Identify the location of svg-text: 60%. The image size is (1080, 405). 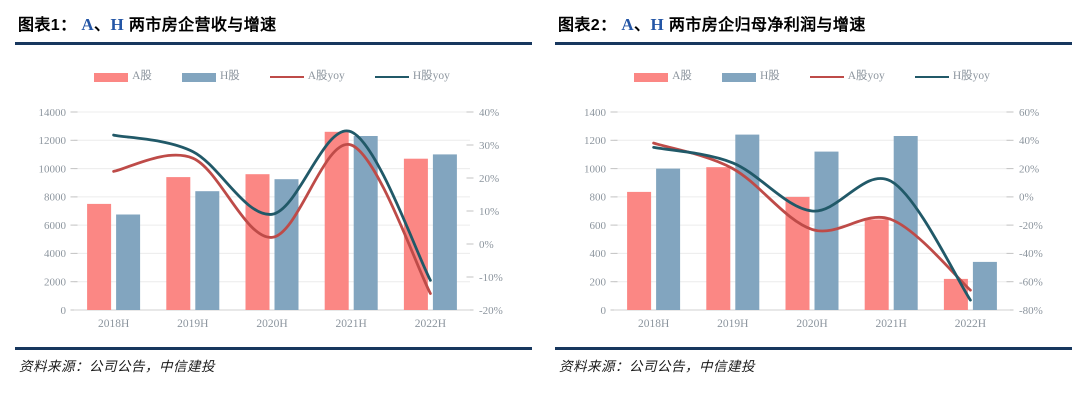
(1029, 113).